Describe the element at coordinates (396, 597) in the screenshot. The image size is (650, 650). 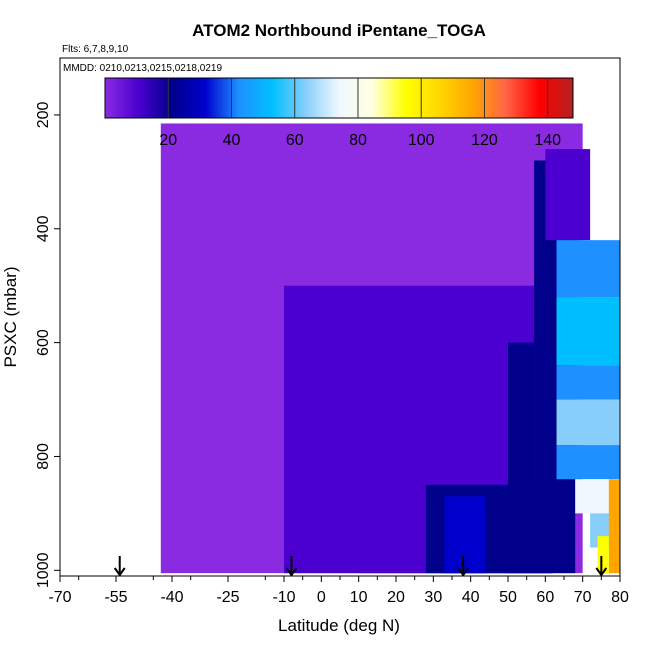
I see `x-tick-label-20: 20` at that location.